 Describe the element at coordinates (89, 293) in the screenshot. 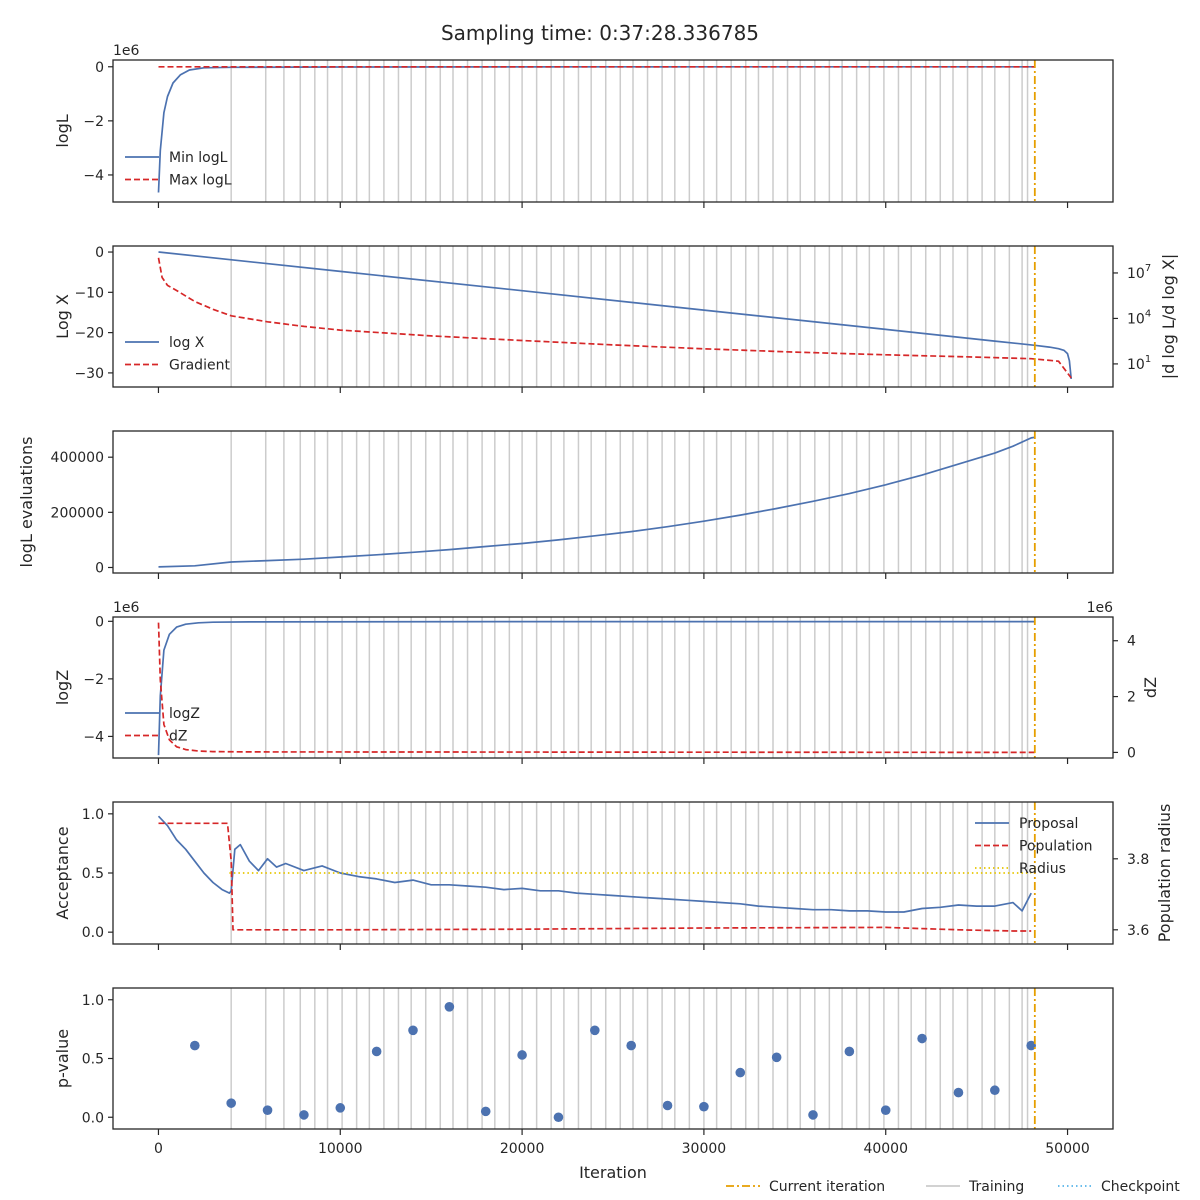

I see `y-tick-label: −10` at that location.